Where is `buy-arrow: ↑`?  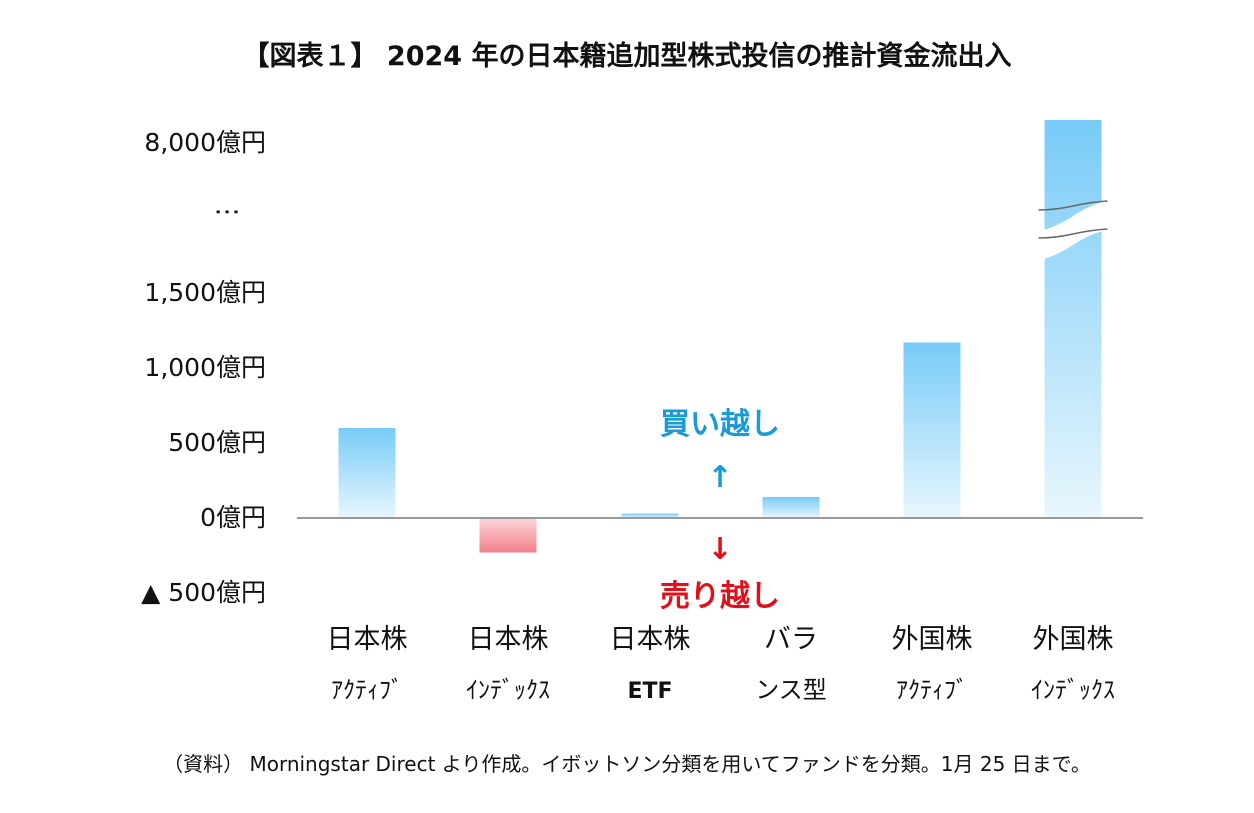
buy-arrow: ↑ is located at coordinates (719, 477).